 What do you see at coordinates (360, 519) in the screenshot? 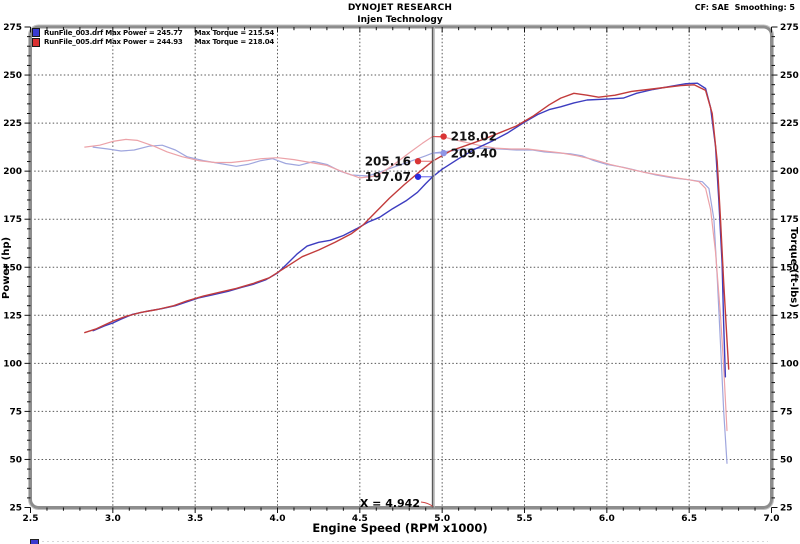
I see `rpm-axis-tick-label: 4.5` at bounding box center [360, 519].